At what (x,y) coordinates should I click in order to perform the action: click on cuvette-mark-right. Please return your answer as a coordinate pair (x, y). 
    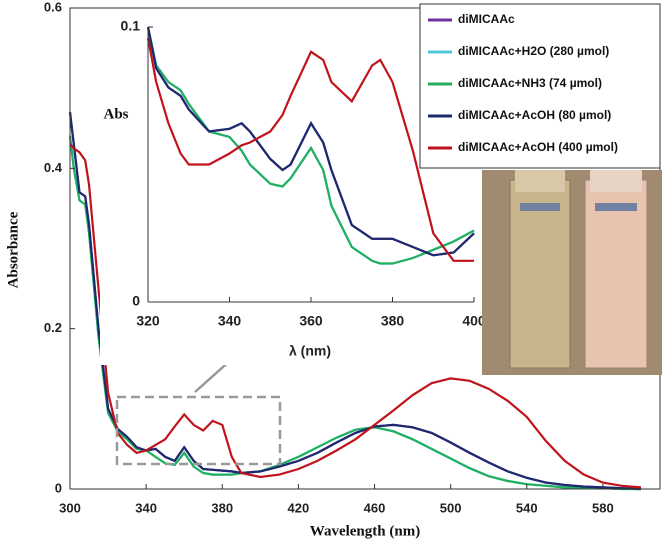
    Looking at the image, I should click on (616, 207).